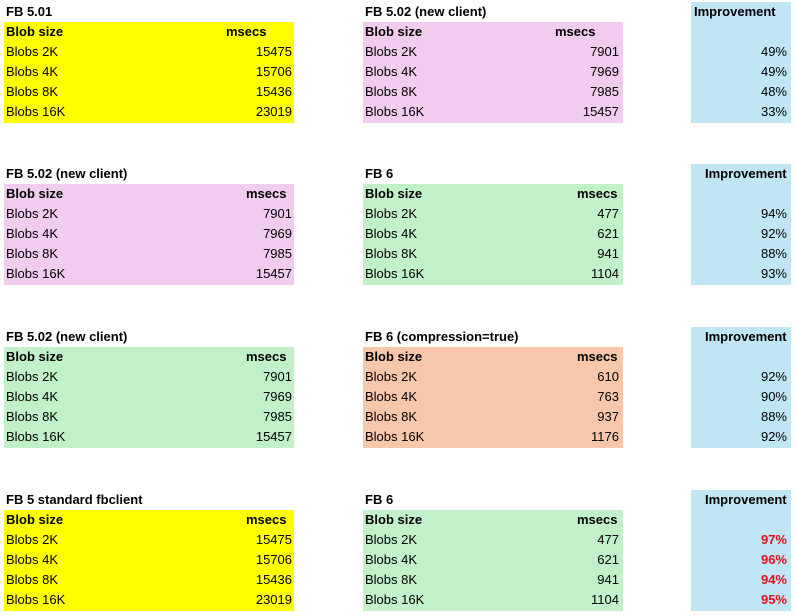 This screenshot has height=616, width=796. Describe the element at coordinates (608, 213) in the screenshot. I see `row-value: 477` at that location.